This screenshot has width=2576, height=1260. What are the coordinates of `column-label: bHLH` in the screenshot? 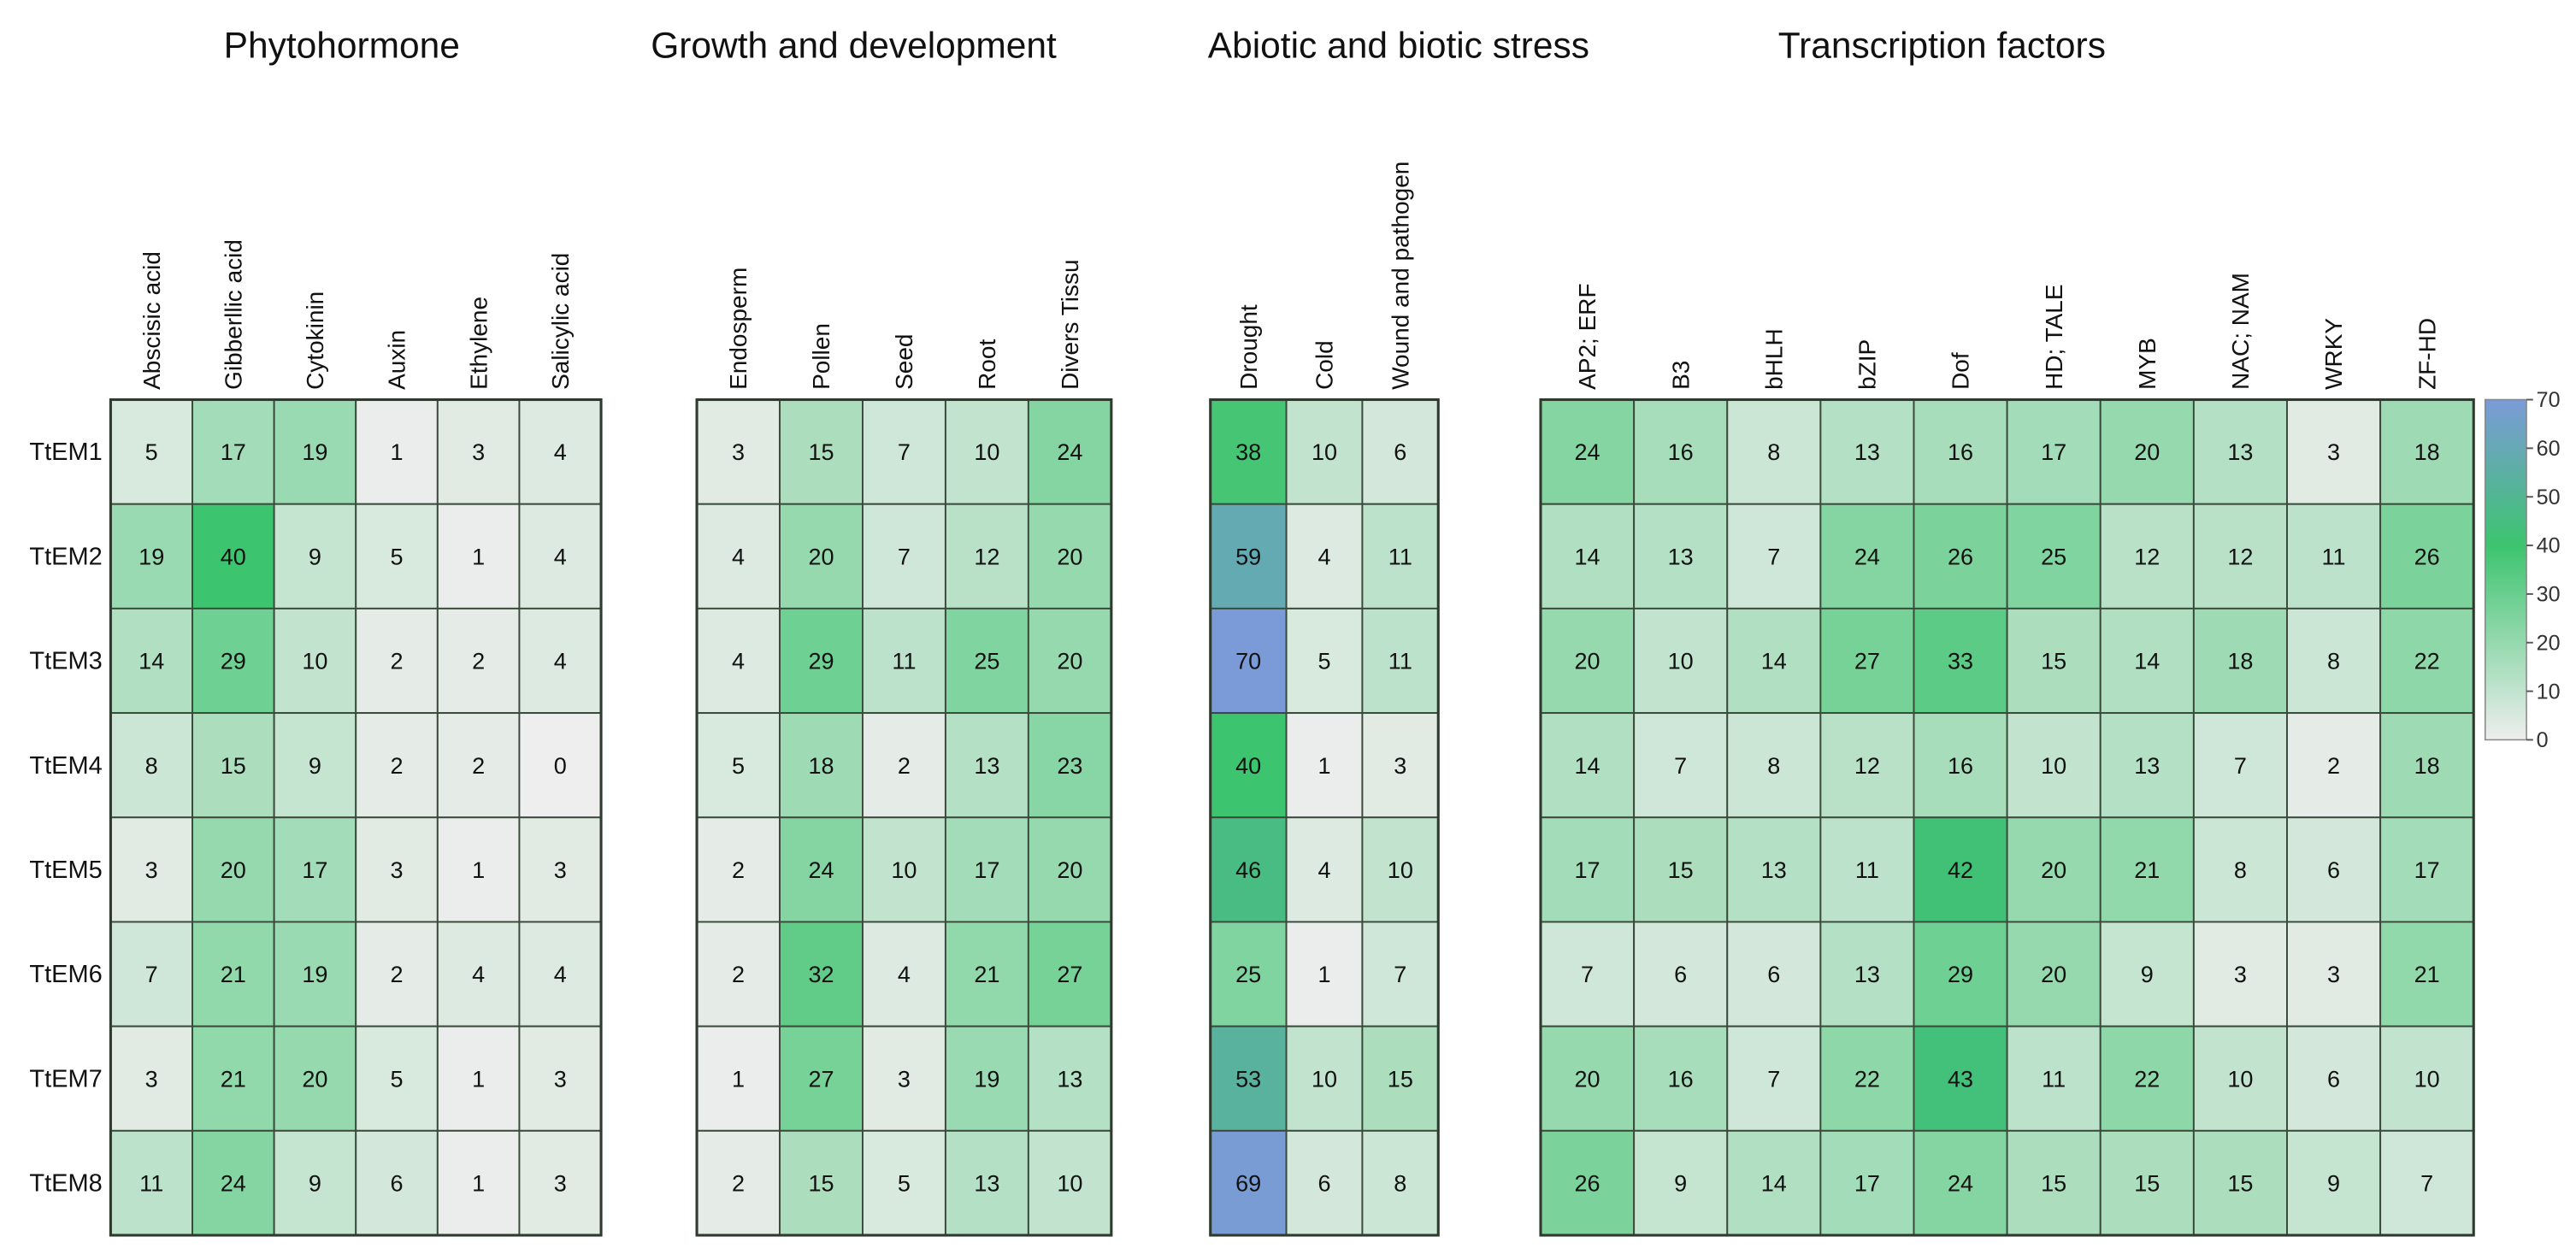 It's located at (1774, 359).